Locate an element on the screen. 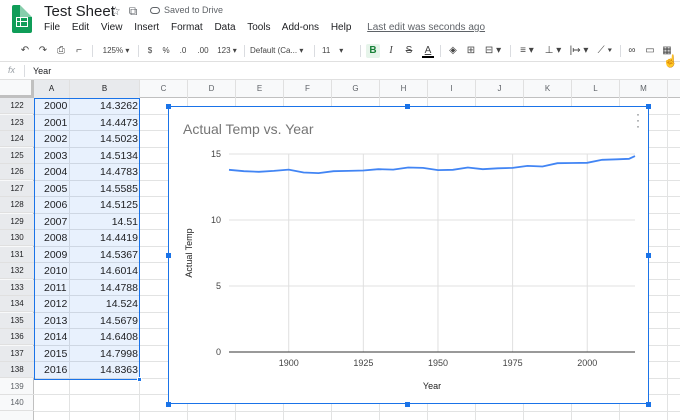 This screenshot has width=680, height=420. formula-input: Year is located at coordinates (42, 71).